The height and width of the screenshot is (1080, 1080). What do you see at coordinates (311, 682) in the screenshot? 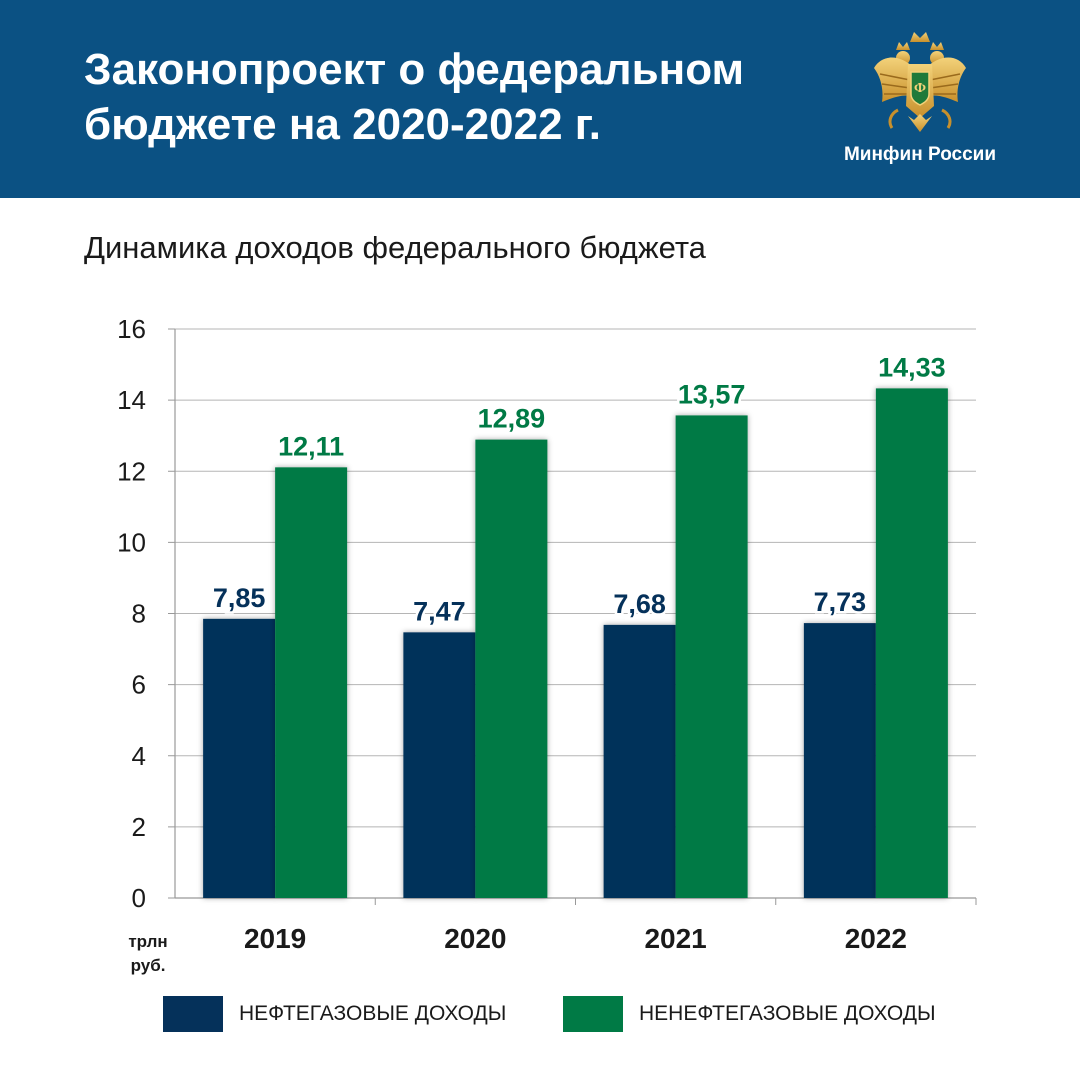
I see `bar-non-oil-gas-2019` at bounding box center [311, 682].